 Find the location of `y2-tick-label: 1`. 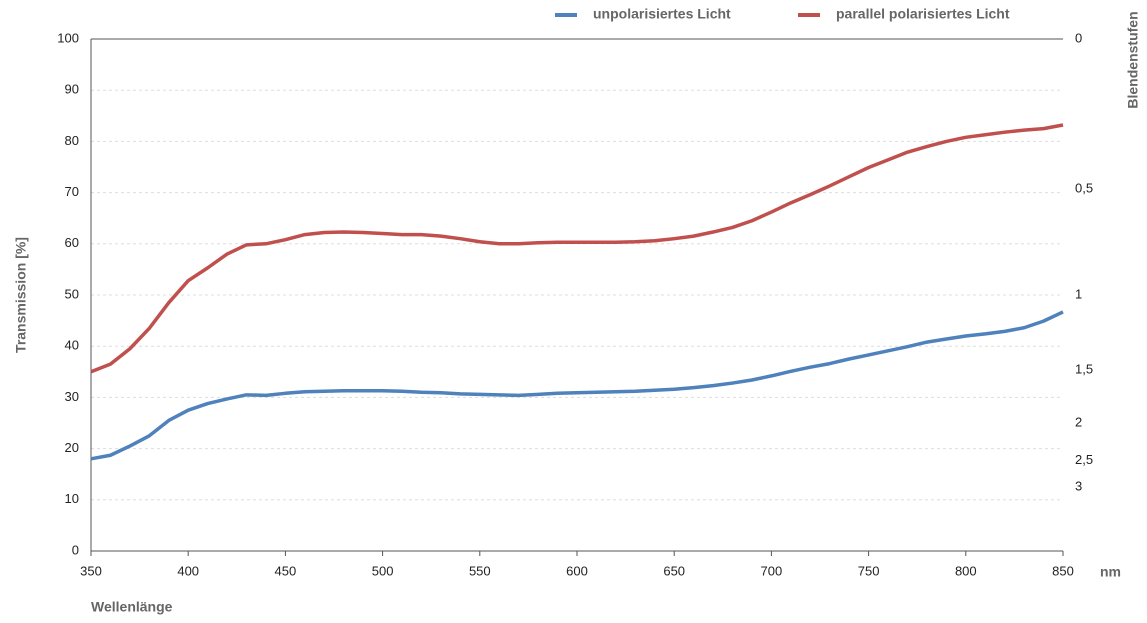

y2-tick-label: 1 is located at coordinates (1078, 293).